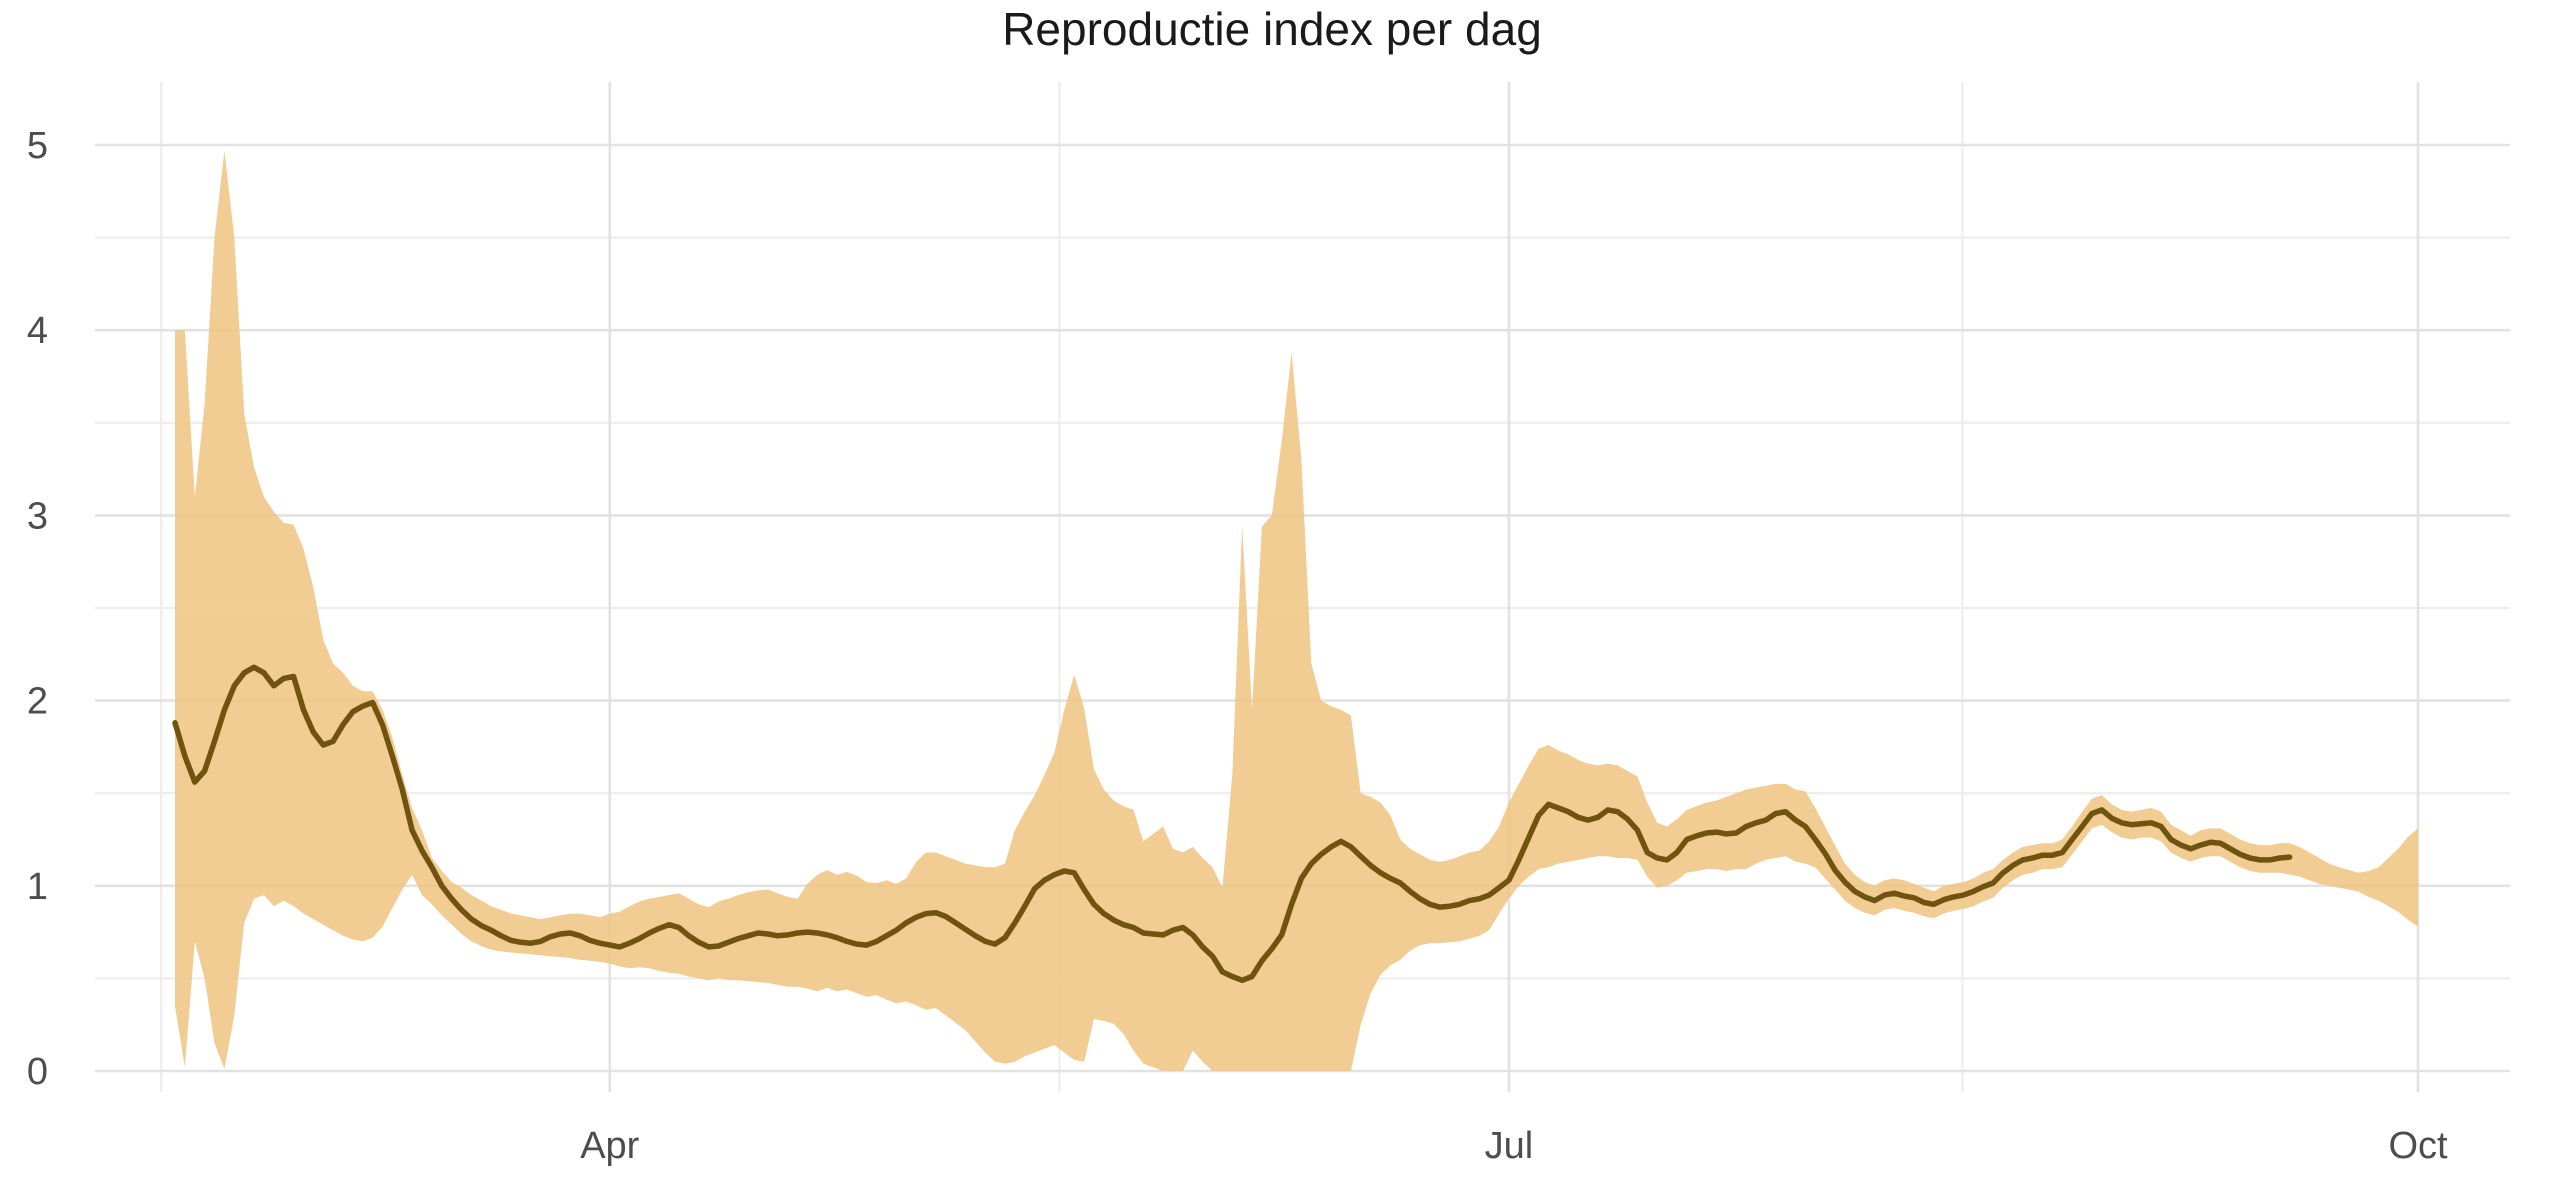 The width and height of the screenshot is (2550, 1200). What do you see at coordinates (37, 1072) in the screenshot?
I see `y-tick-label: 0` at bounding box center [37, 1072].